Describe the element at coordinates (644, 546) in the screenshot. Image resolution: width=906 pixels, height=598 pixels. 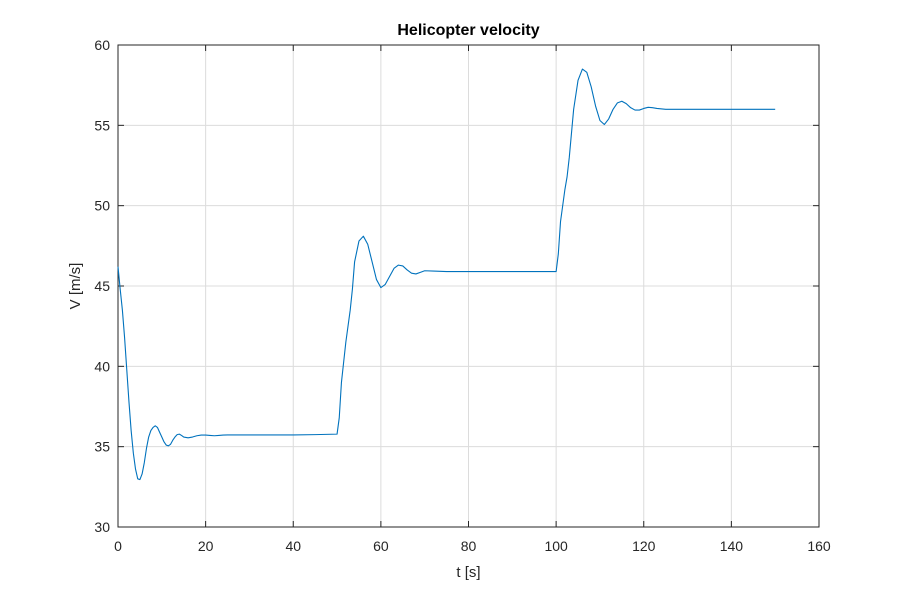
I see `x-tick-label: 120` at that location.